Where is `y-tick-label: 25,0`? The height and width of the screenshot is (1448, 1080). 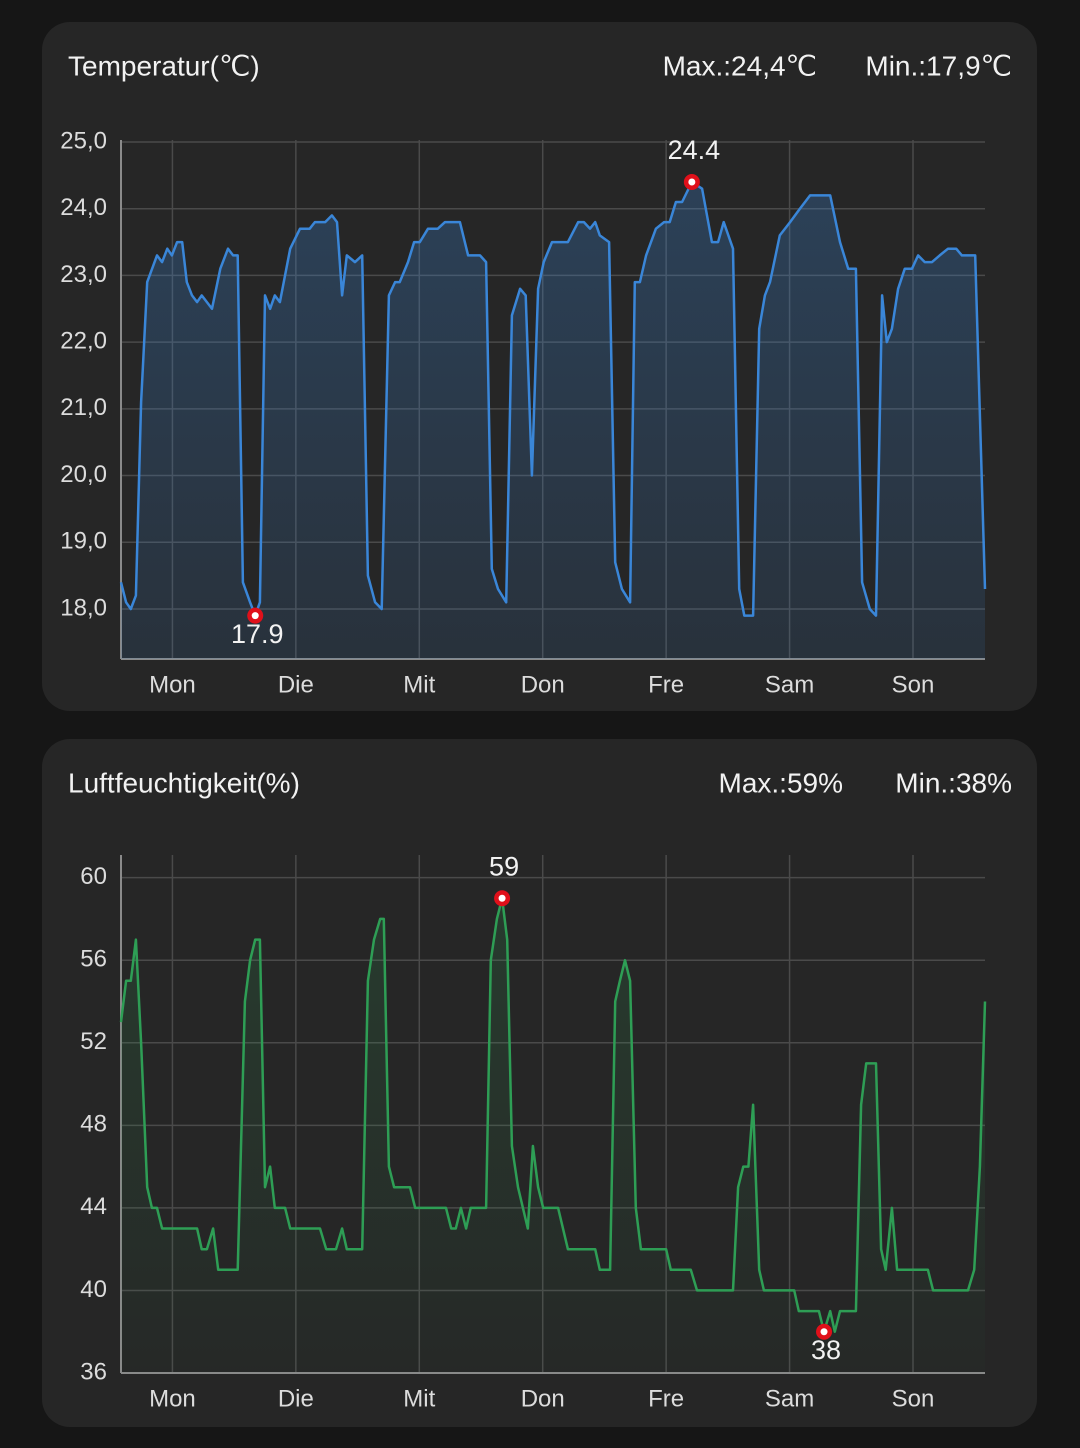 y-tick-label: 25,0 is located at coordinates (83, 140).